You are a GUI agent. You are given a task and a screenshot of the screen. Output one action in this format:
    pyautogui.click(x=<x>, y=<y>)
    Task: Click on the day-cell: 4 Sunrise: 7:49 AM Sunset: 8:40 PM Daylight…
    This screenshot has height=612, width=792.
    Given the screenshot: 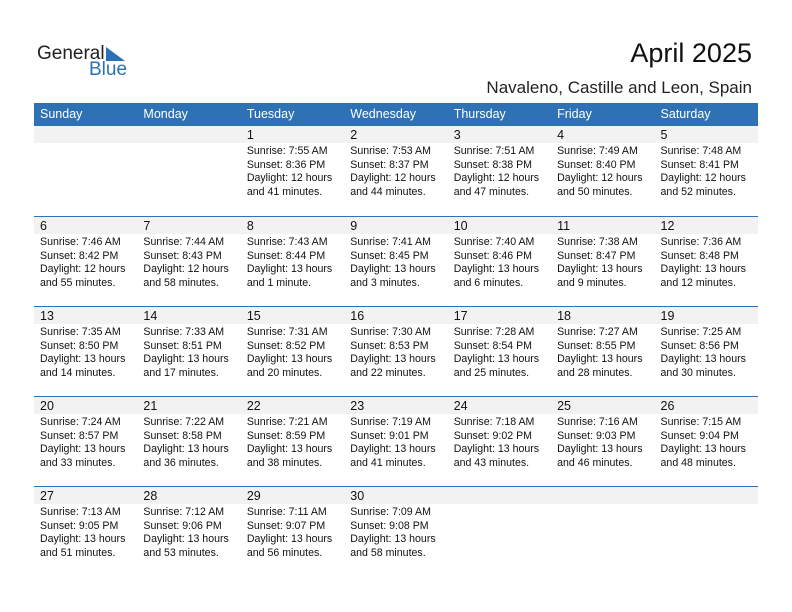 What is the action you would take?
    pyautogui.click(x=603, y=171)
    